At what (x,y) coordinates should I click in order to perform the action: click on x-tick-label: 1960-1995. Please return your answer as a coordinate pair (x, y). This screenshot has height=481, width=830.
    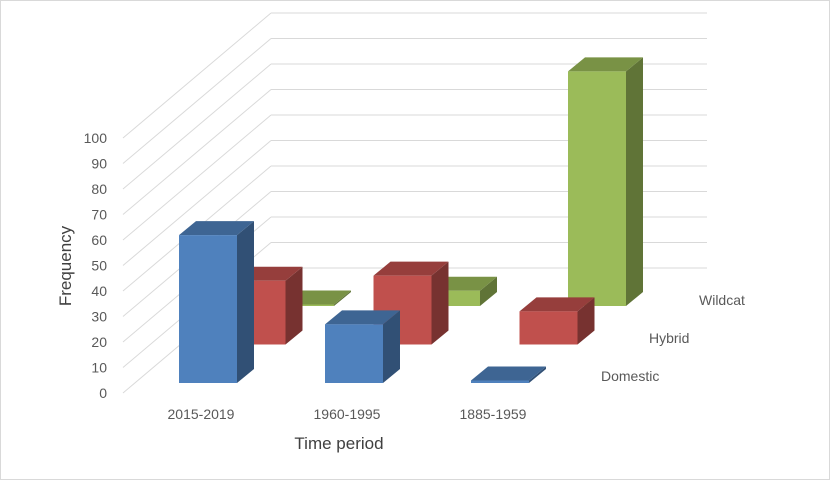
    Looking at the image, I should click on (347, 414).